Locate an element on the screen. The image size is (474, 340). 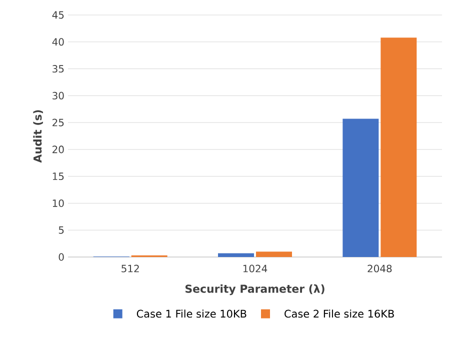
x-axis-title: Security Parameter (λ) is located at coordinates (254, 290).